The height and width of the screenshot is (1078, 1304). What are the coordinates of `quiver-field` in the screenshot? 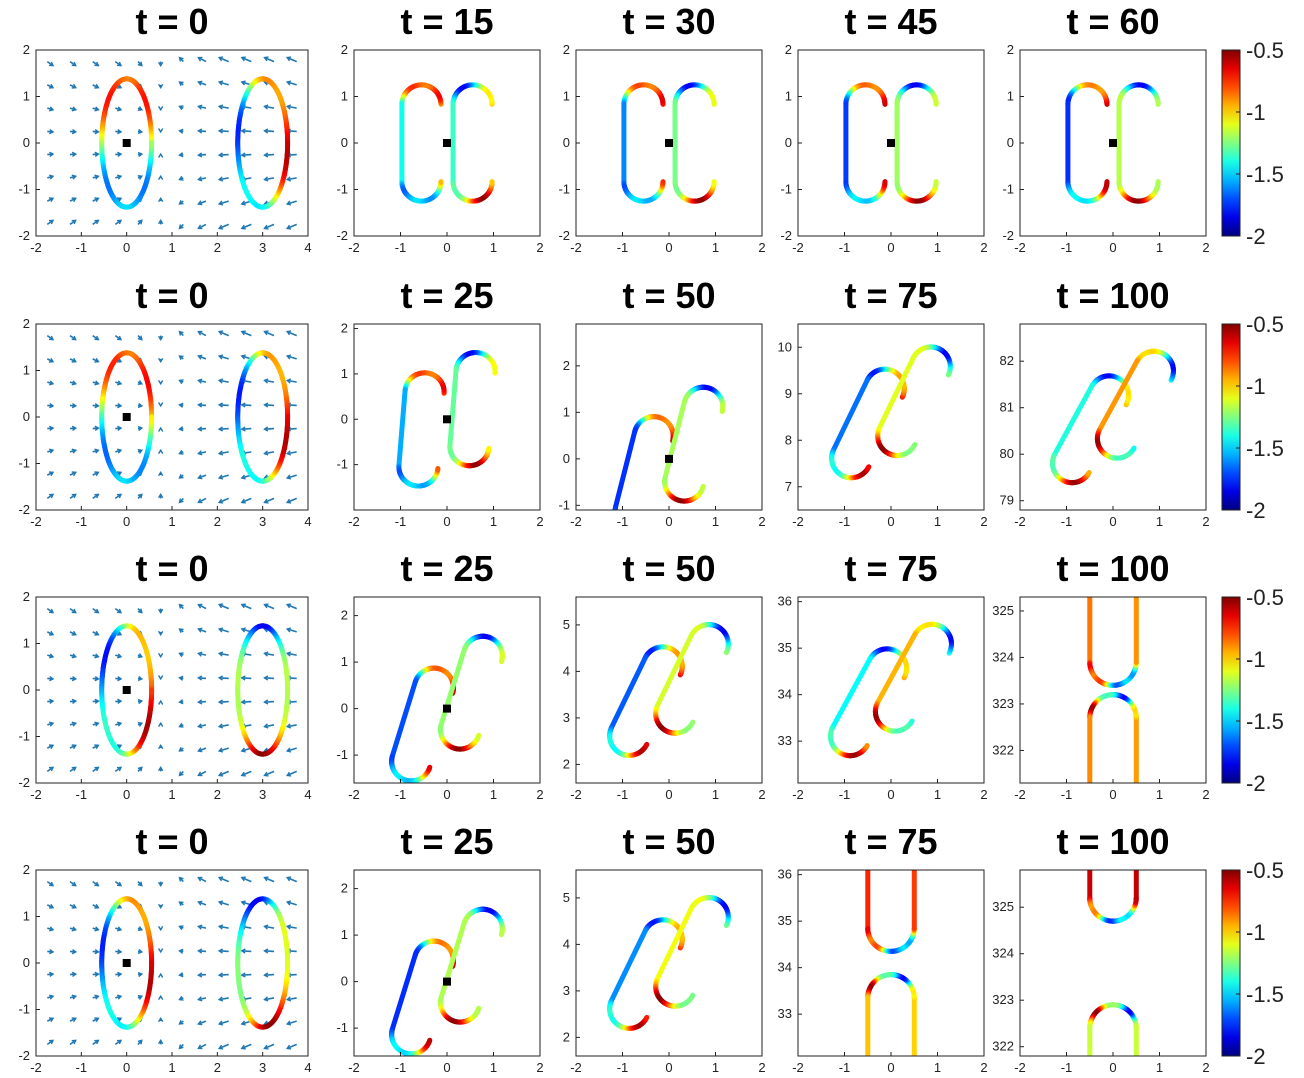 It's located at (172, 417).